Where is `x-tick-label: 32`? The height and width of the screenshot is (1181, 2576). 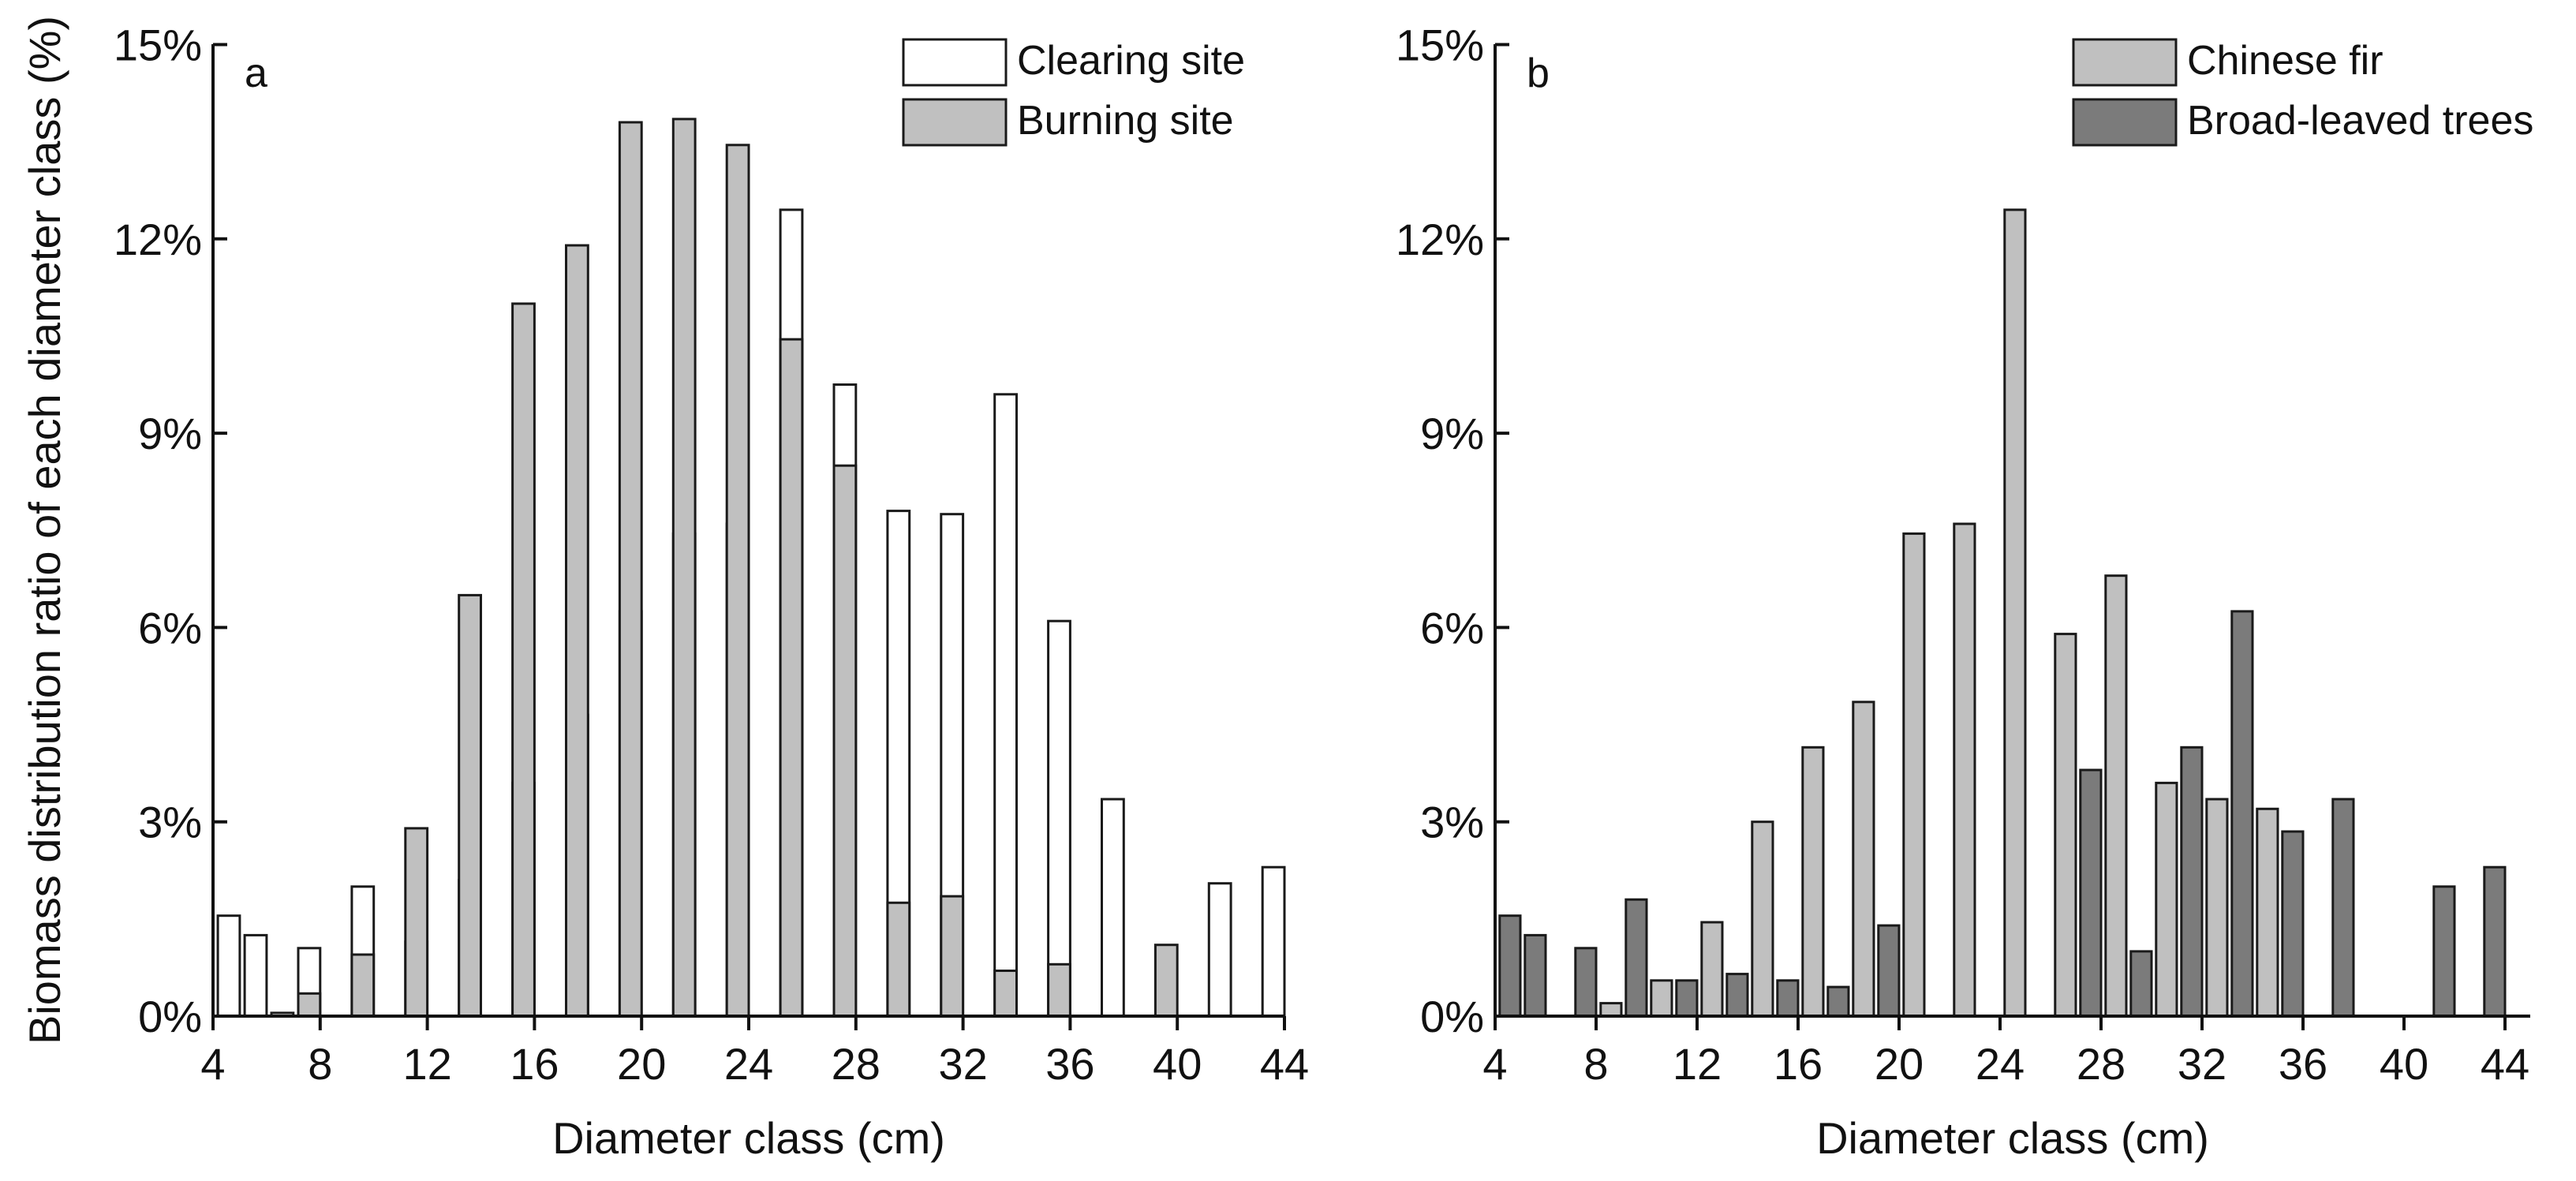
x-tick-label: 32 is located at coordinates (2202, 1064).